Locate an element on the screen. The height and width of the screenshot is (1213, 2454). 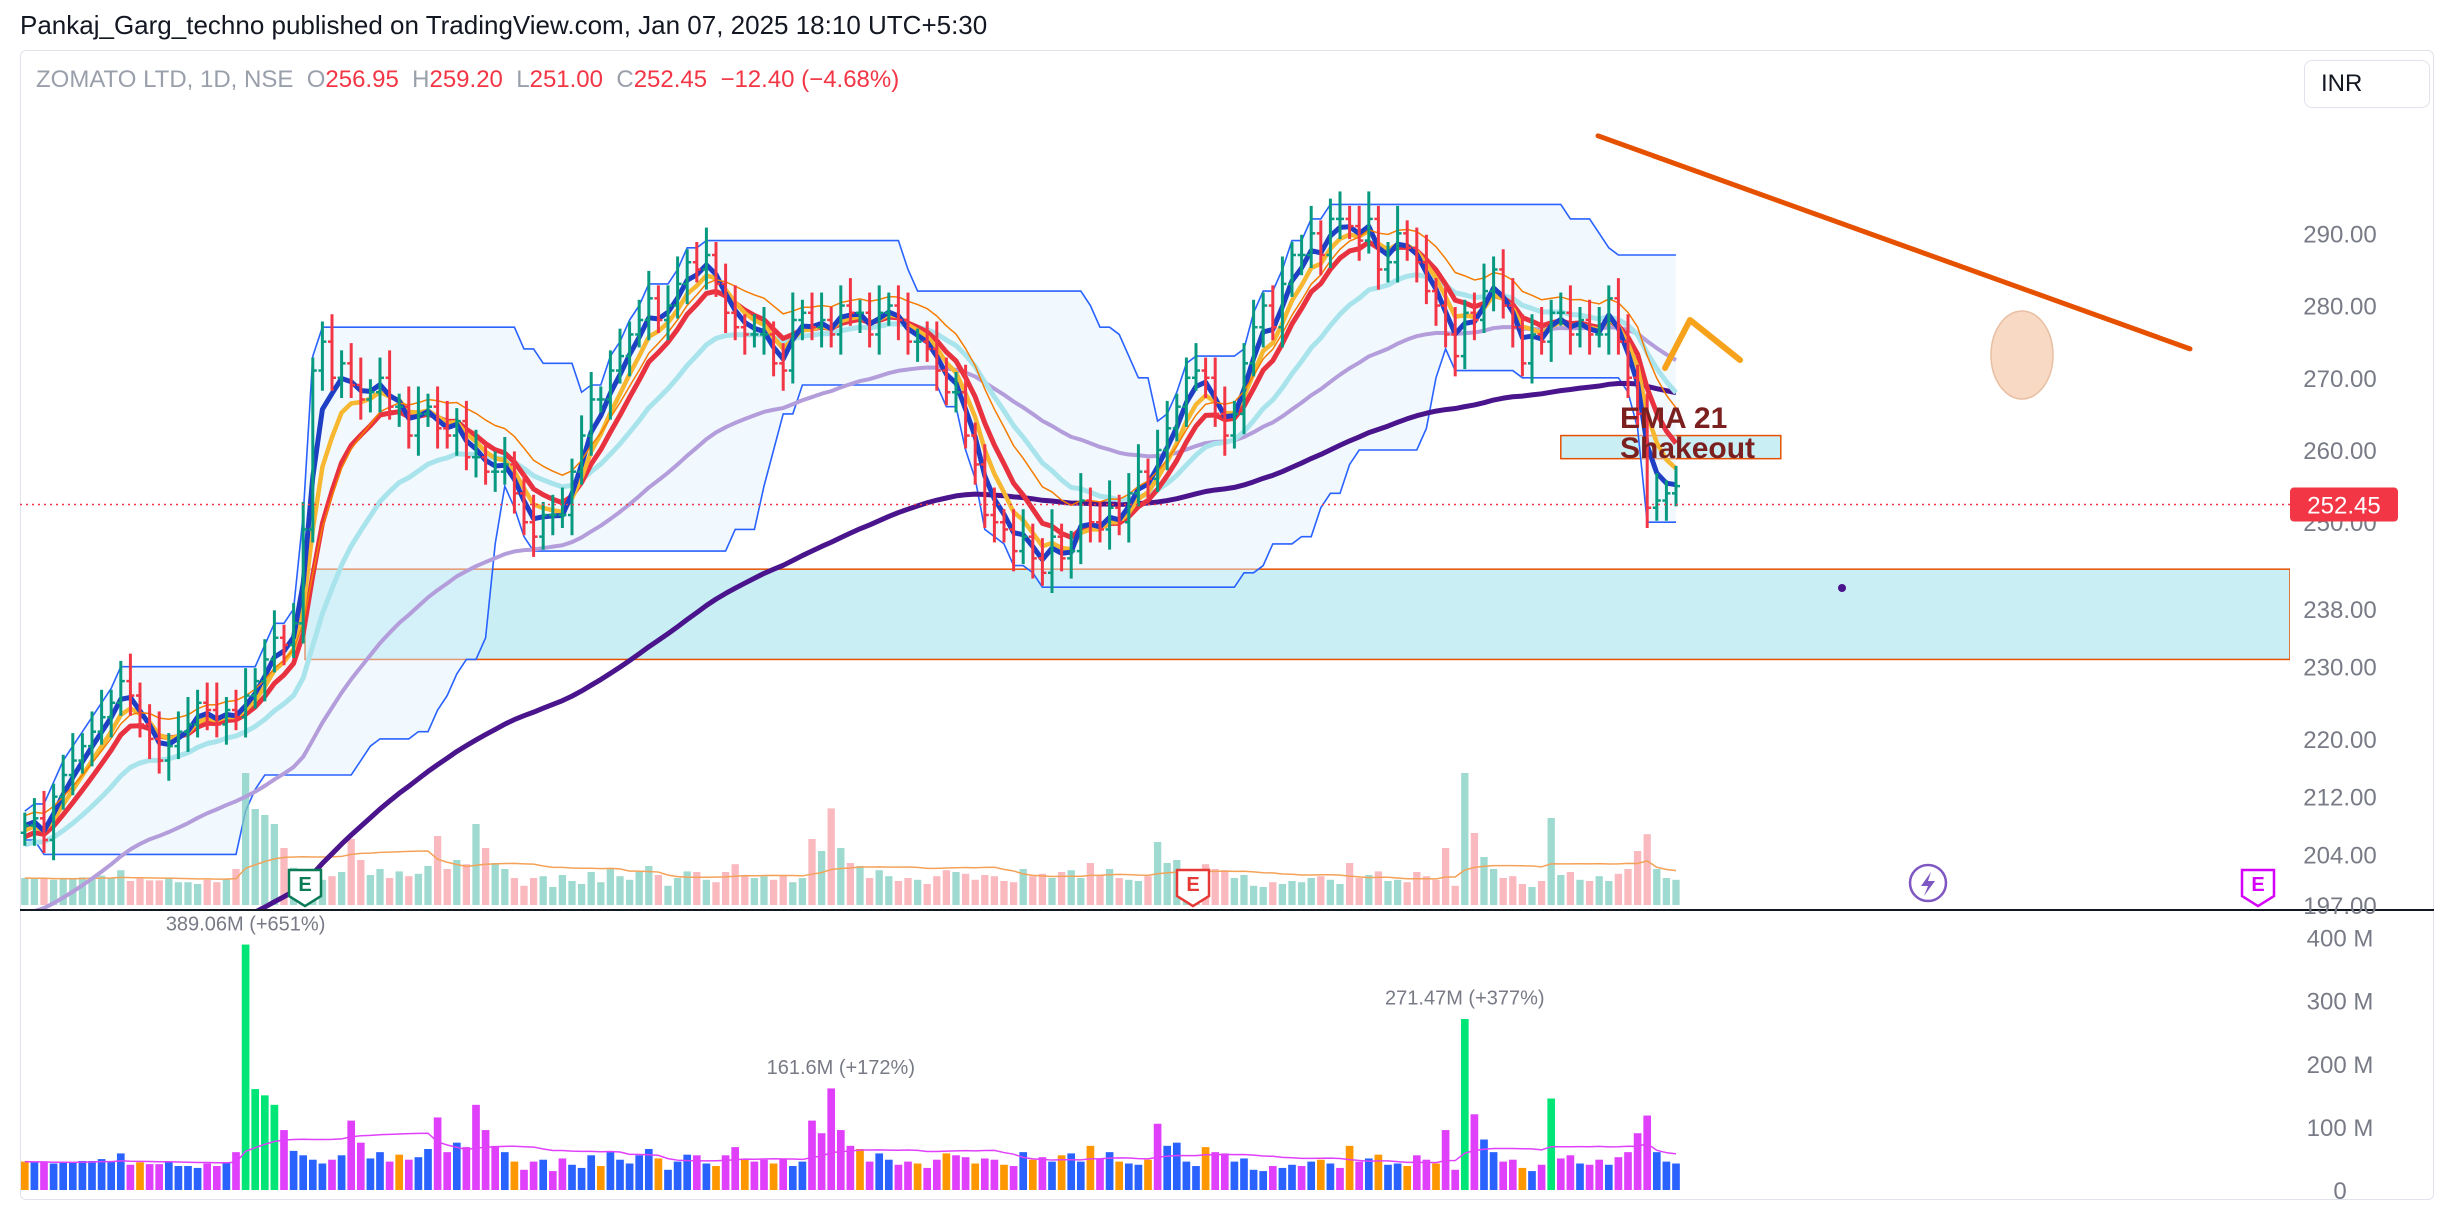
volume-tick-label: 0 is located at coordinates (2339, 1191).